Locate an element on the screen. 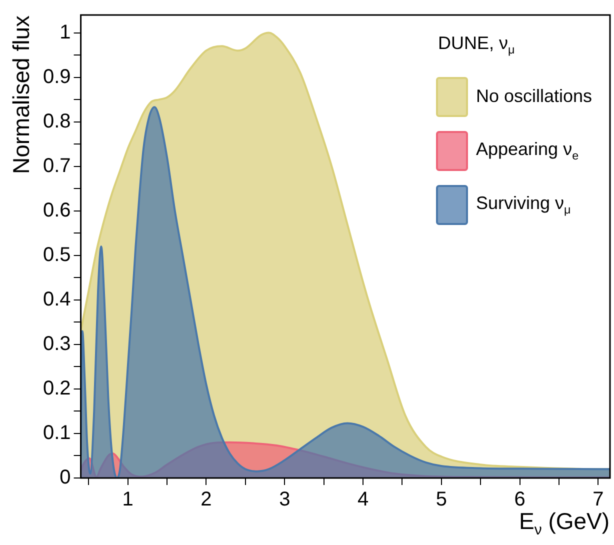  y-tick-label: 0.3 is located at coordinates (56, 343).